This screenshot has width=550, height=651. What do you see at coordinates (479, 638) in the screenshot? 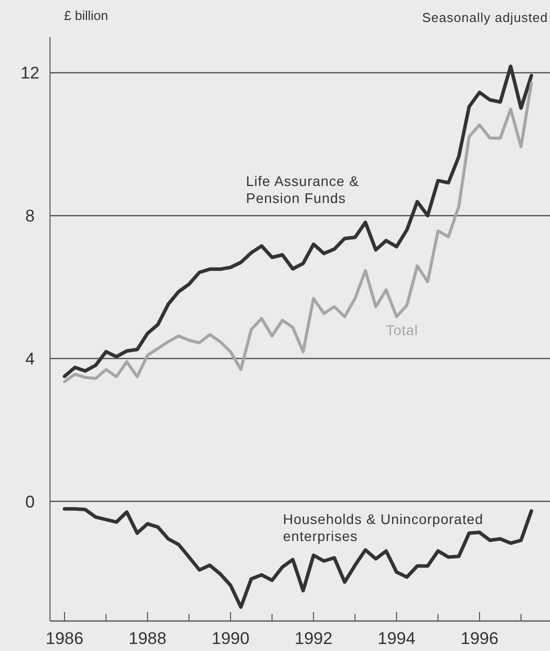
I see `x-tick-label: 1996` at bounding box center [479, 638].